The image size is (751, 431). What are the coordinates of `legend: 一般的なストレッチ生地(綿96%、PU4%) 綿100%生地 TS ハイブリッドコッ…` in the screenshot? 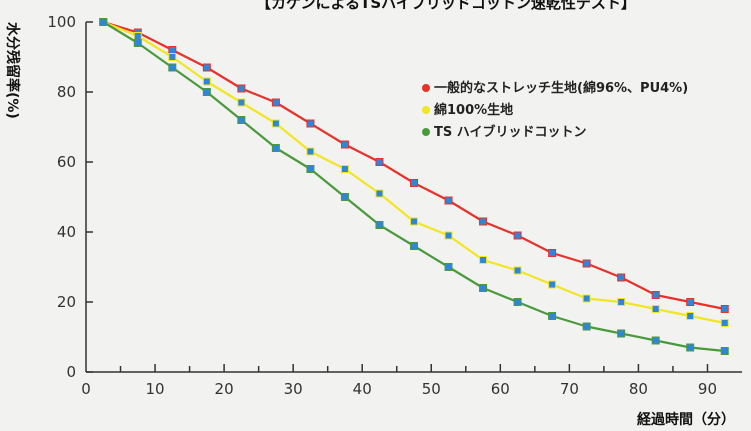 It's located at (555, 110).